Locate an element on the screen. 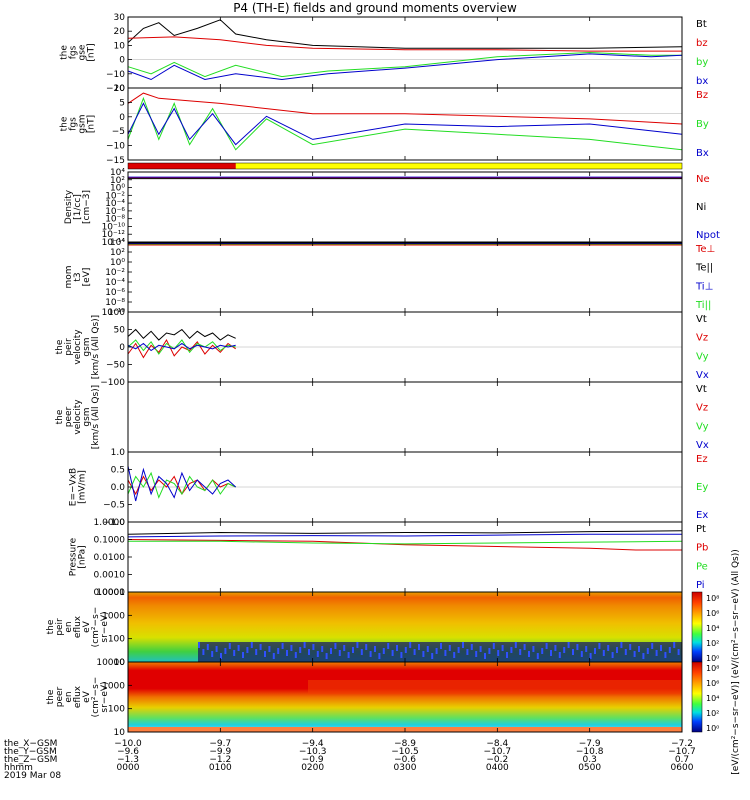 The width and height of the screenshot is (750, 800). axis-label: en is located at coordinates (69, 626).